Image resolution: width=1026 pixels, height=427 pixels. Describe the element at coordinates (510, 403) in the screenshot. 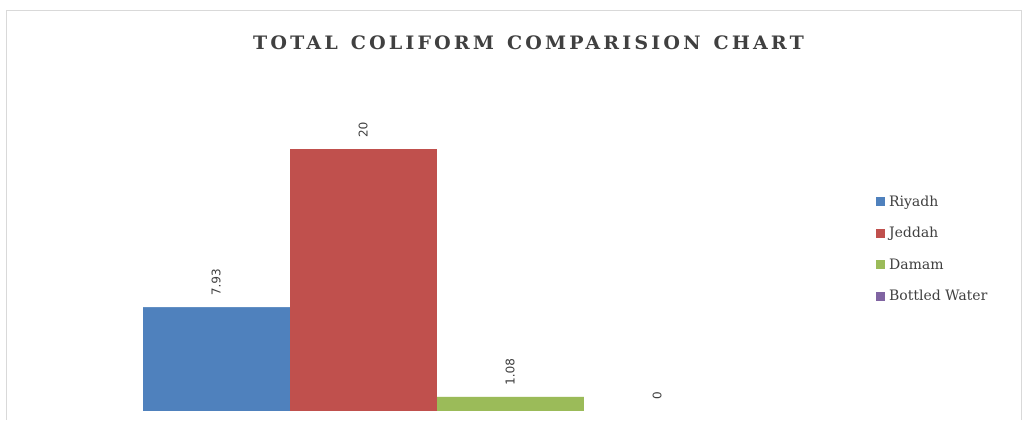

I see `bar-damam` at that location.